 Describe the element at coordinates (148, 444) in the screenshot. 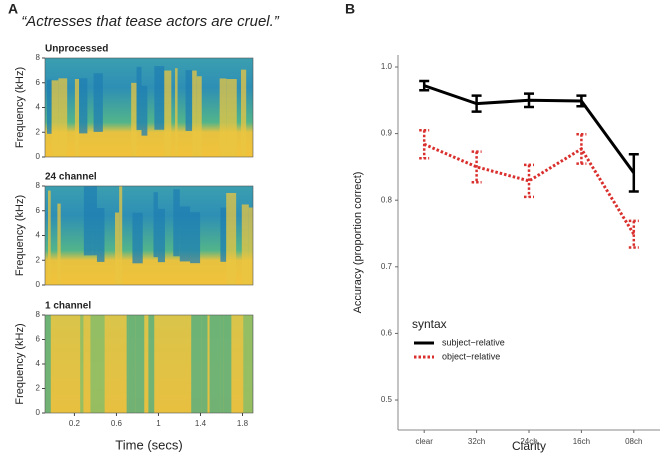

I see `x-axis-label: Time (secs)` at that location.